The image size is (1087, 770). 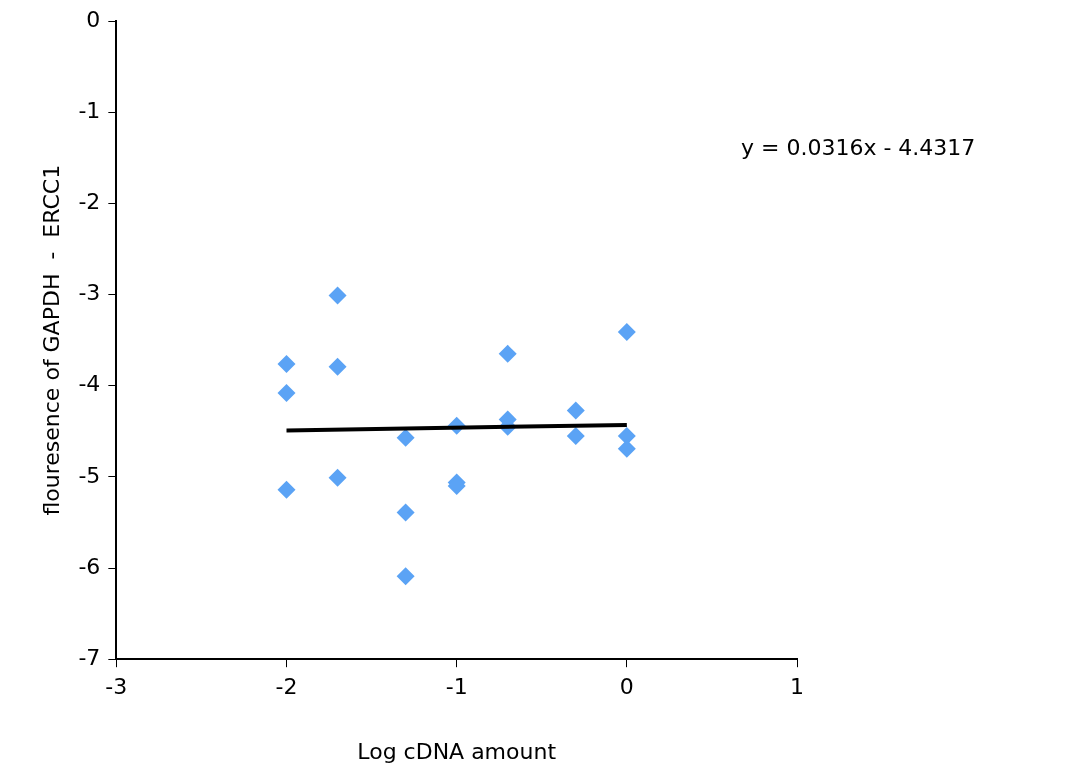 What do you see at coordinates (457, 751) in the screenshot?
I see `x-axis-title: Log cDNA amount` at bounding box center [457, 751].